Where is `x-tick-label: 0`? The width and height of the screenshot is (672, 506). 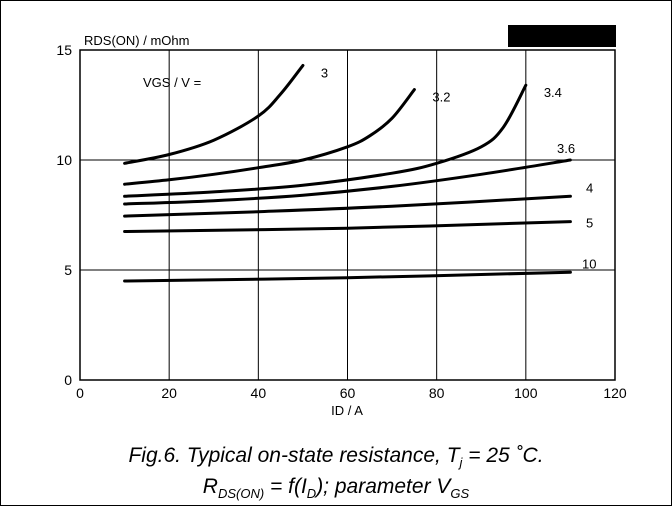
x-tick-label: 0 is located at coordinates (80, 393).